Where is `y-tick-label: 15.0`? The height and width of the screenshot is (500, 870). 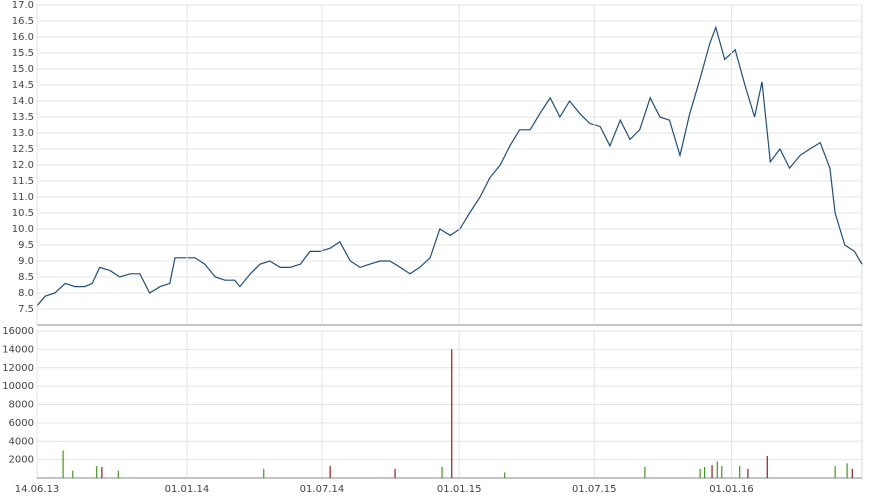
y-tick-label: 15.0 is located at coordinates (23, 69).